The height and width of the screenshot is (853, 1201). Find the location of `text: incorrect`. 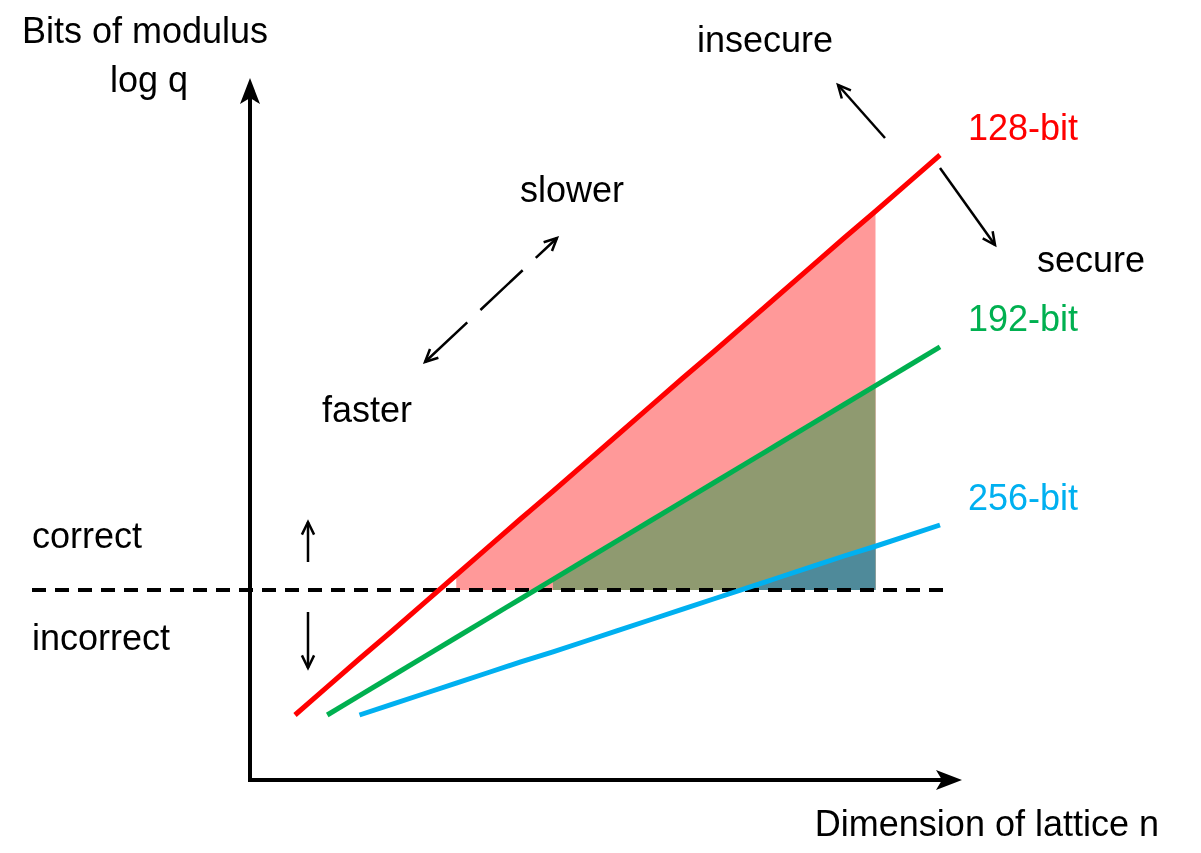

text: incorrect is located at coordinates (101, 637).